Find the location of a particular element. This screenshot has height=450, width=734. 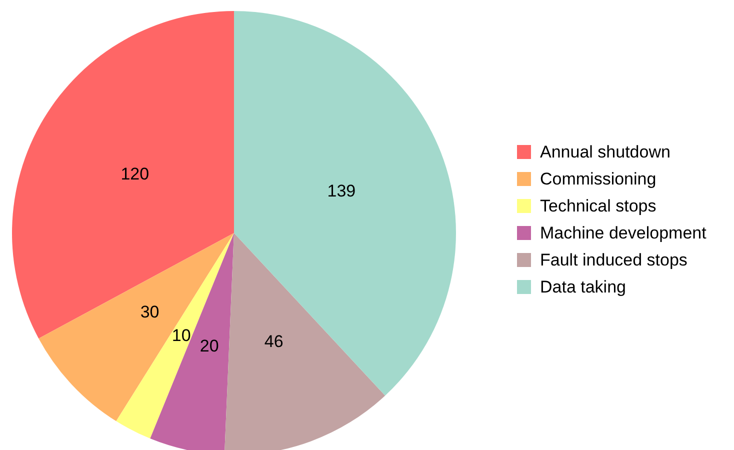

data-label: 46 is located at coordinates (274, 341).